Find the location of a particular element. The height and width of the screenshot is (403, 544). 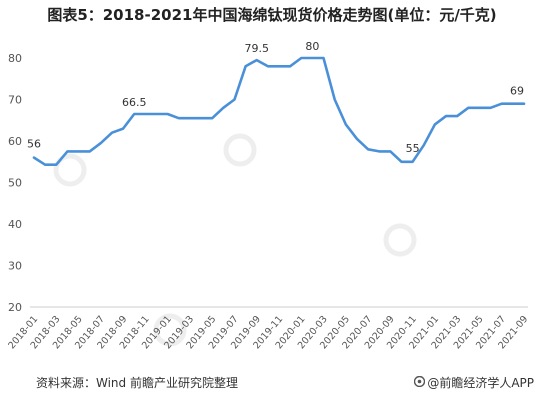

y-tick-label: 40 is located at coordinates (15, 224).